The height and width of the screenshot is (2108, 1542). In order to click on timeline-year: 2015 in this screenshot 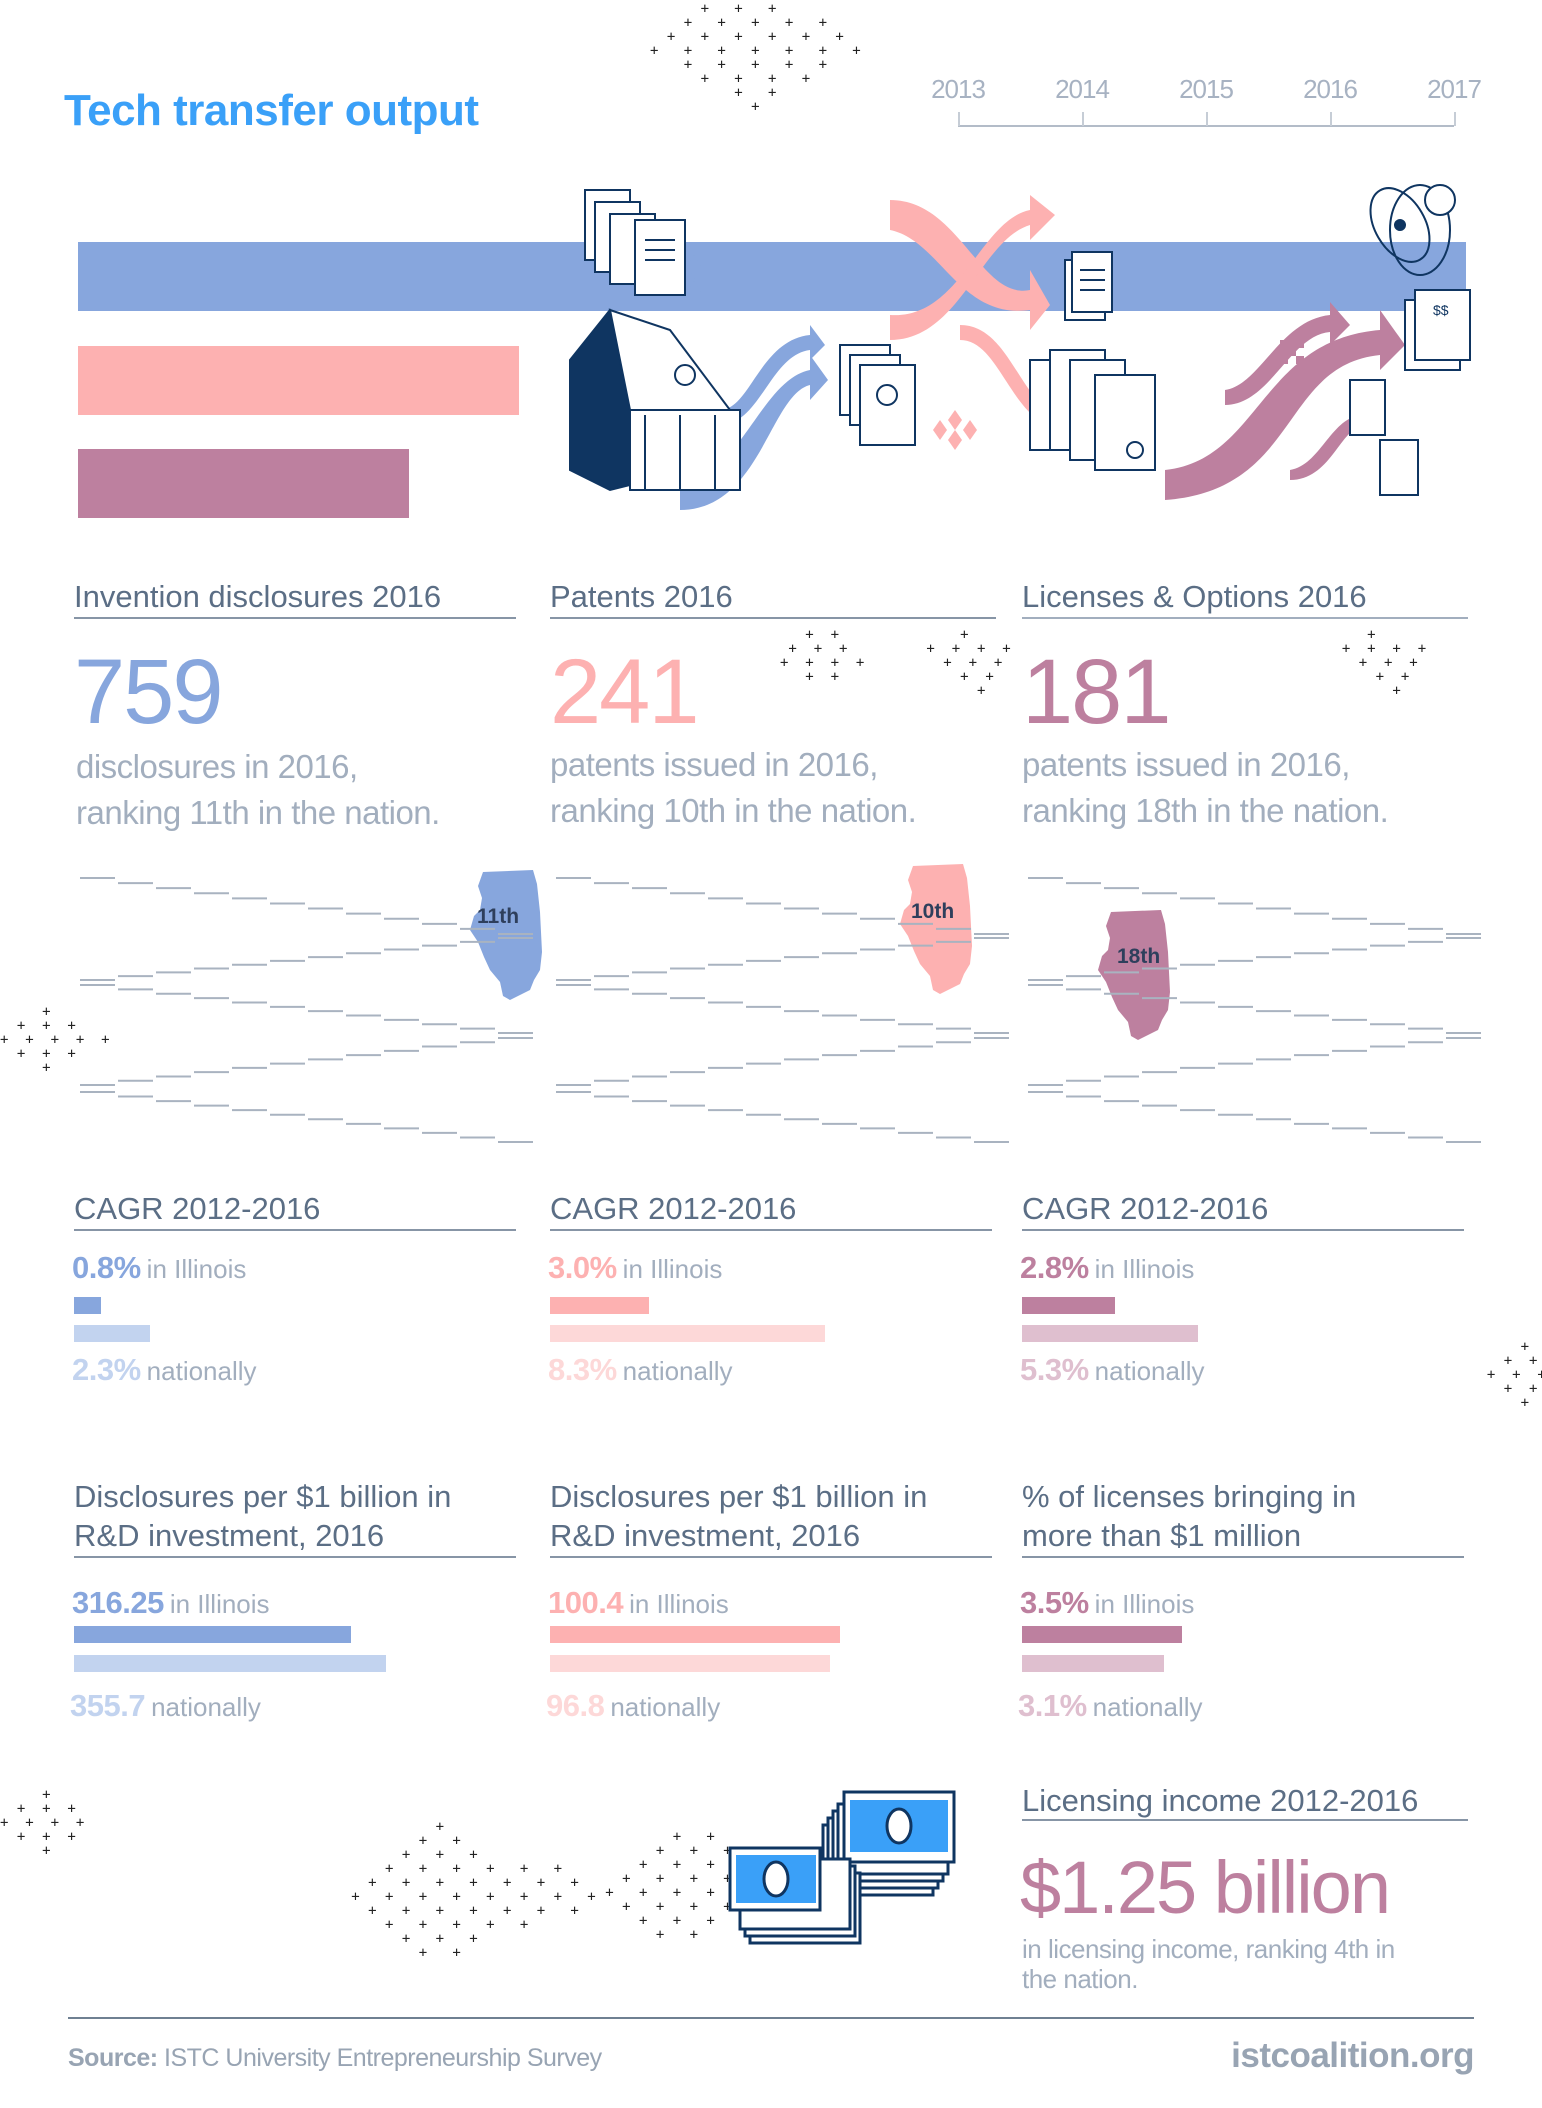, I will do `click(1206, 89)`.